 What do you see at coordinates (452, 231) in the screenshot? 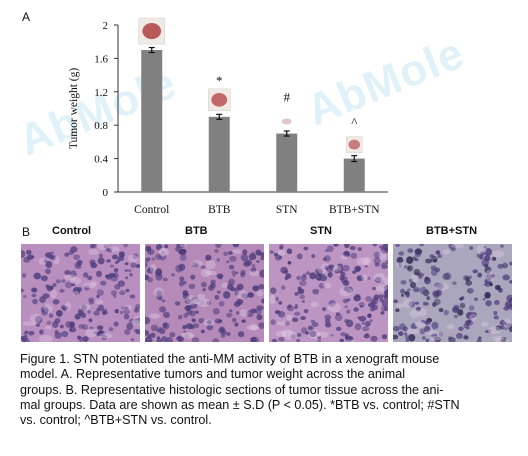
I see `histology-header-btb-stn: BTB+STN` at bounding box center [452, 231].